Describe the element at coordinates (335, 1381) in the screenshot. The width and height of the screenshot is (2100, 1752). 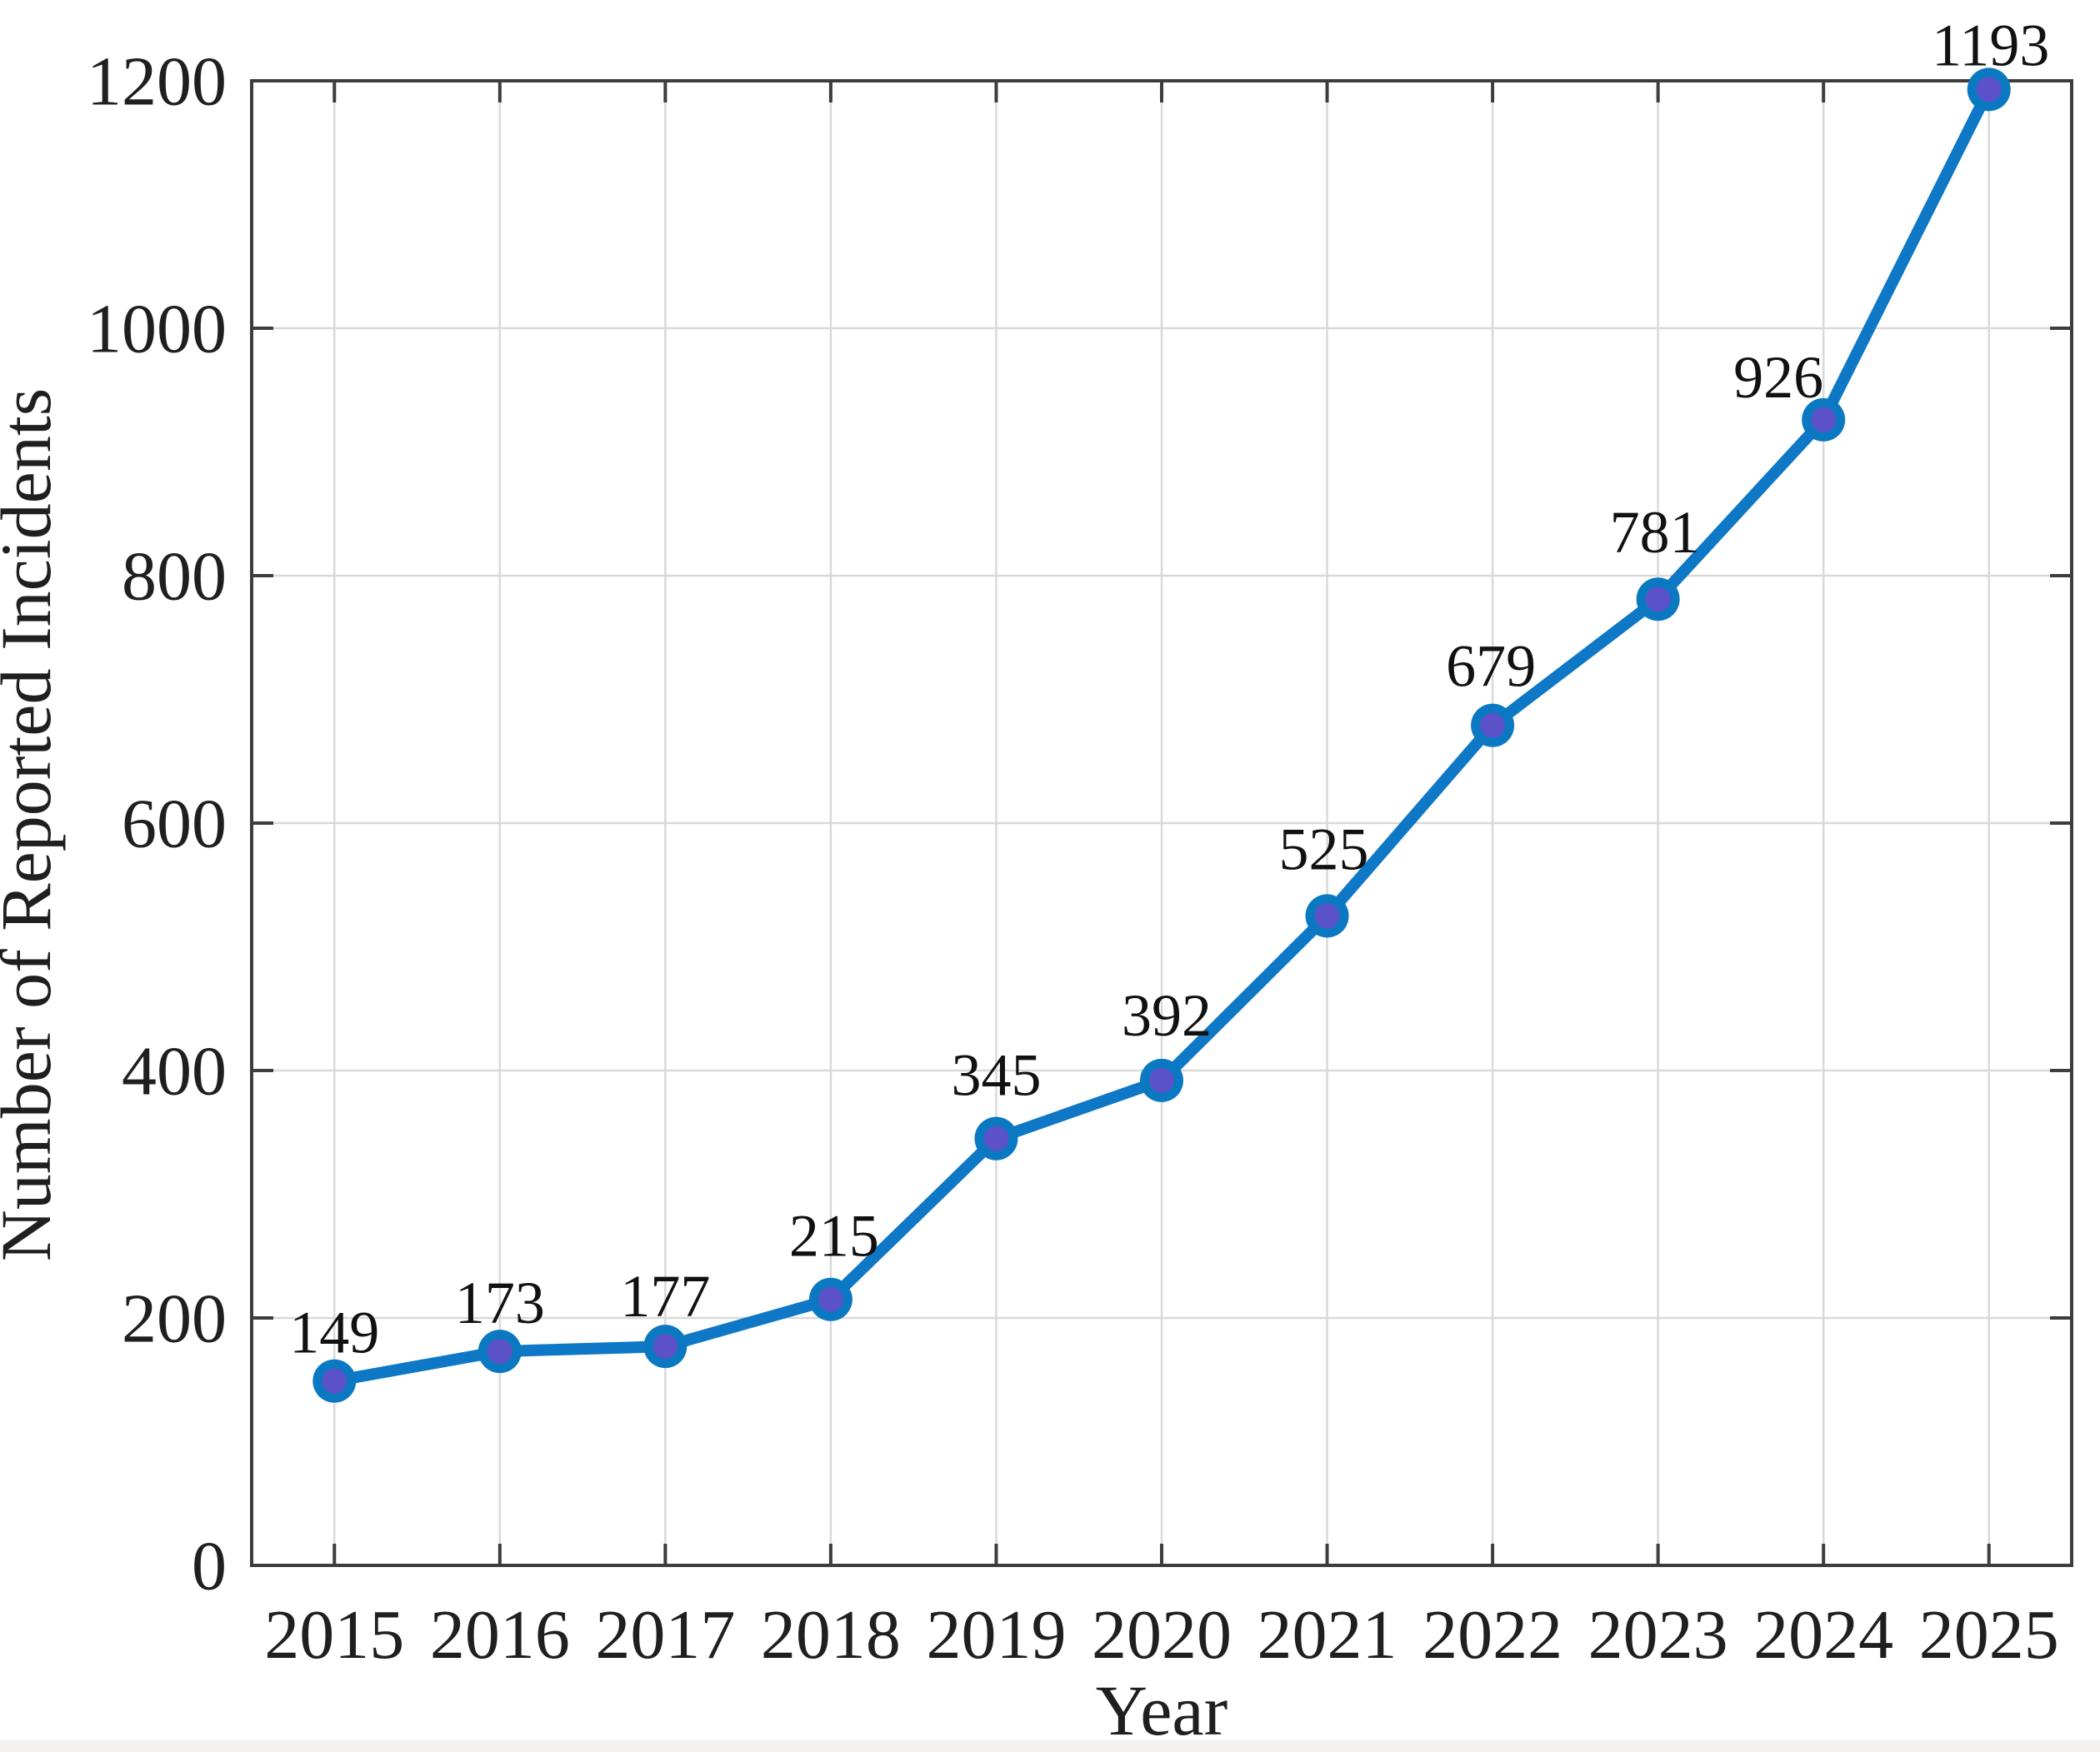
I see `data-point-core-2015` at that location.